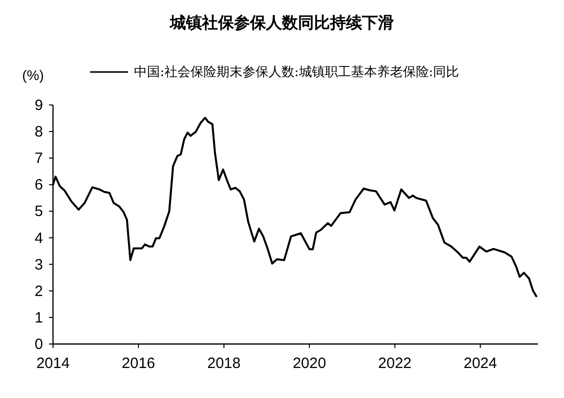  I want to click on legend-label: 中国:社会保险期末参保人数:城镇职工基本养老保险:同比, so click(297, 72).